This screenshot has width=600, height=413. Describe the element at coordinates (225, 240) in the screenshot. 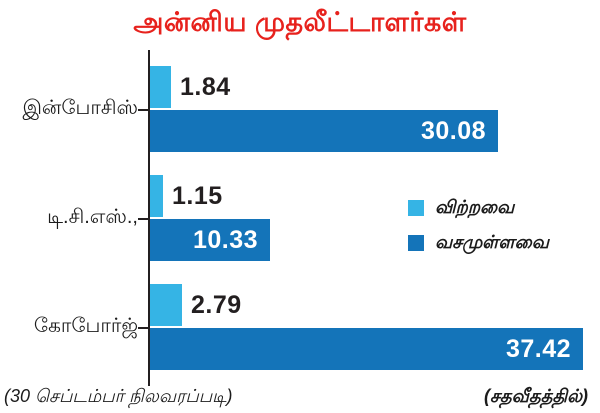

I see `value-label: 10.33` at that location.